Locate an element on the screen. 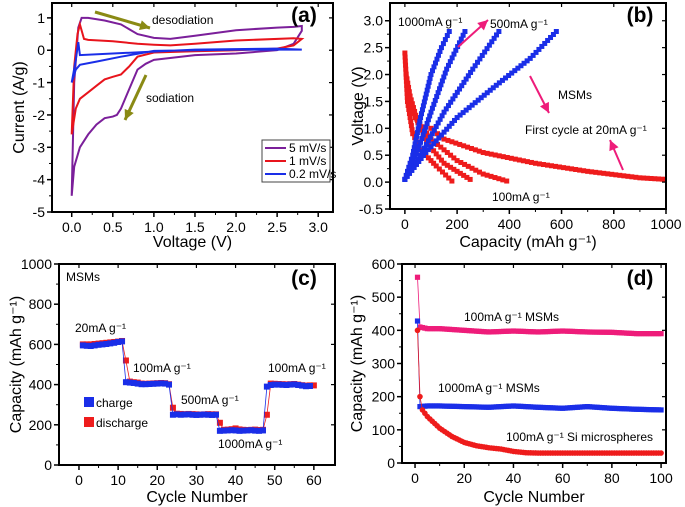 The image size is (685, 507). x-tick-label: 40 is located at coordinates (514, 478).